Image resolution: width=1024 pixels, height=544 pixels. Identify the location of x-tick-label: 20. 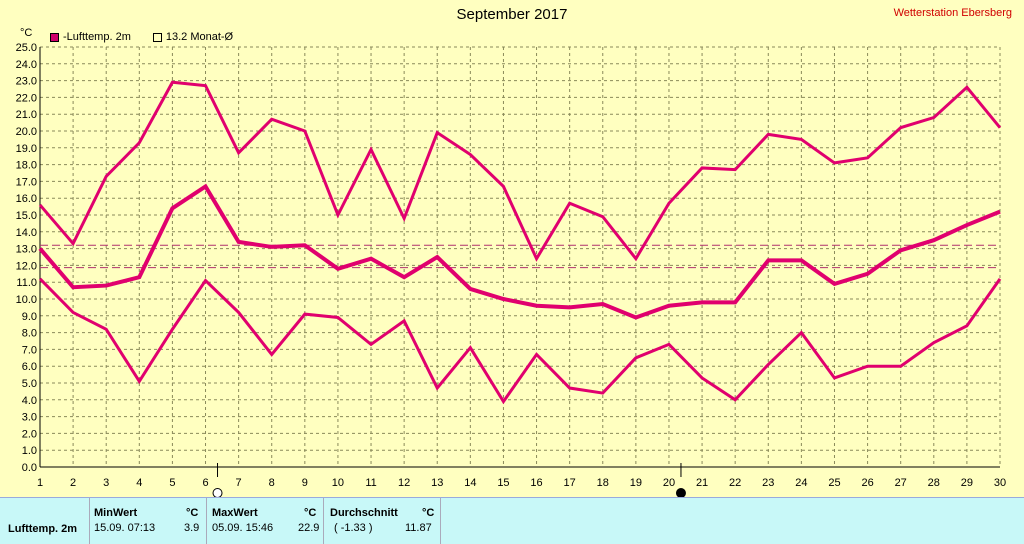
(669, 483).